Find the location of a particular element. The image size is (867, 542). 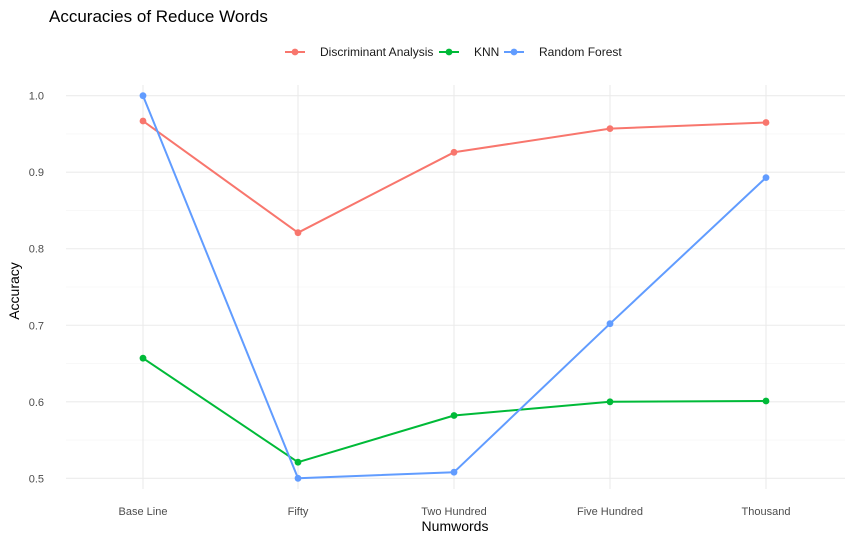

legend-item: Discriminant Analysis is located at coordinates (359, 52).